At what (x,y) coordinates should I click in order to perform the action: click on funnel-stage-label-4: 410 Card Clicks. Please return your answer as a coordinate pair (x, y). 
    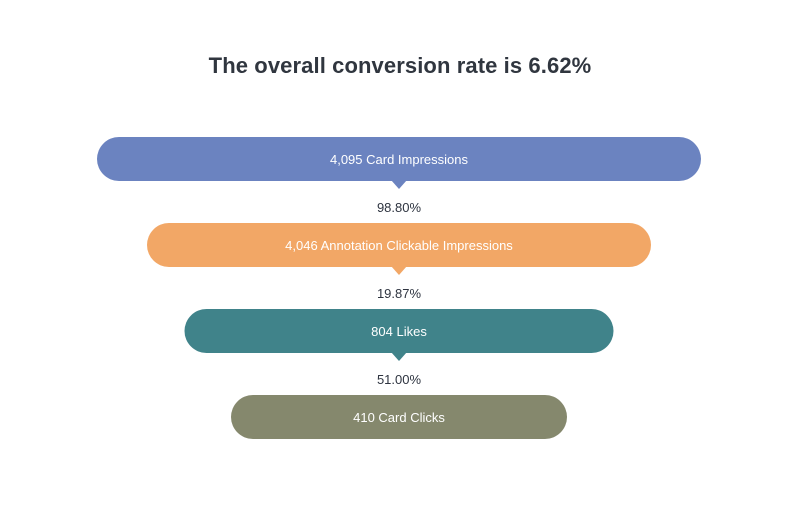
    Looking at the image, I should click on (399, 417).